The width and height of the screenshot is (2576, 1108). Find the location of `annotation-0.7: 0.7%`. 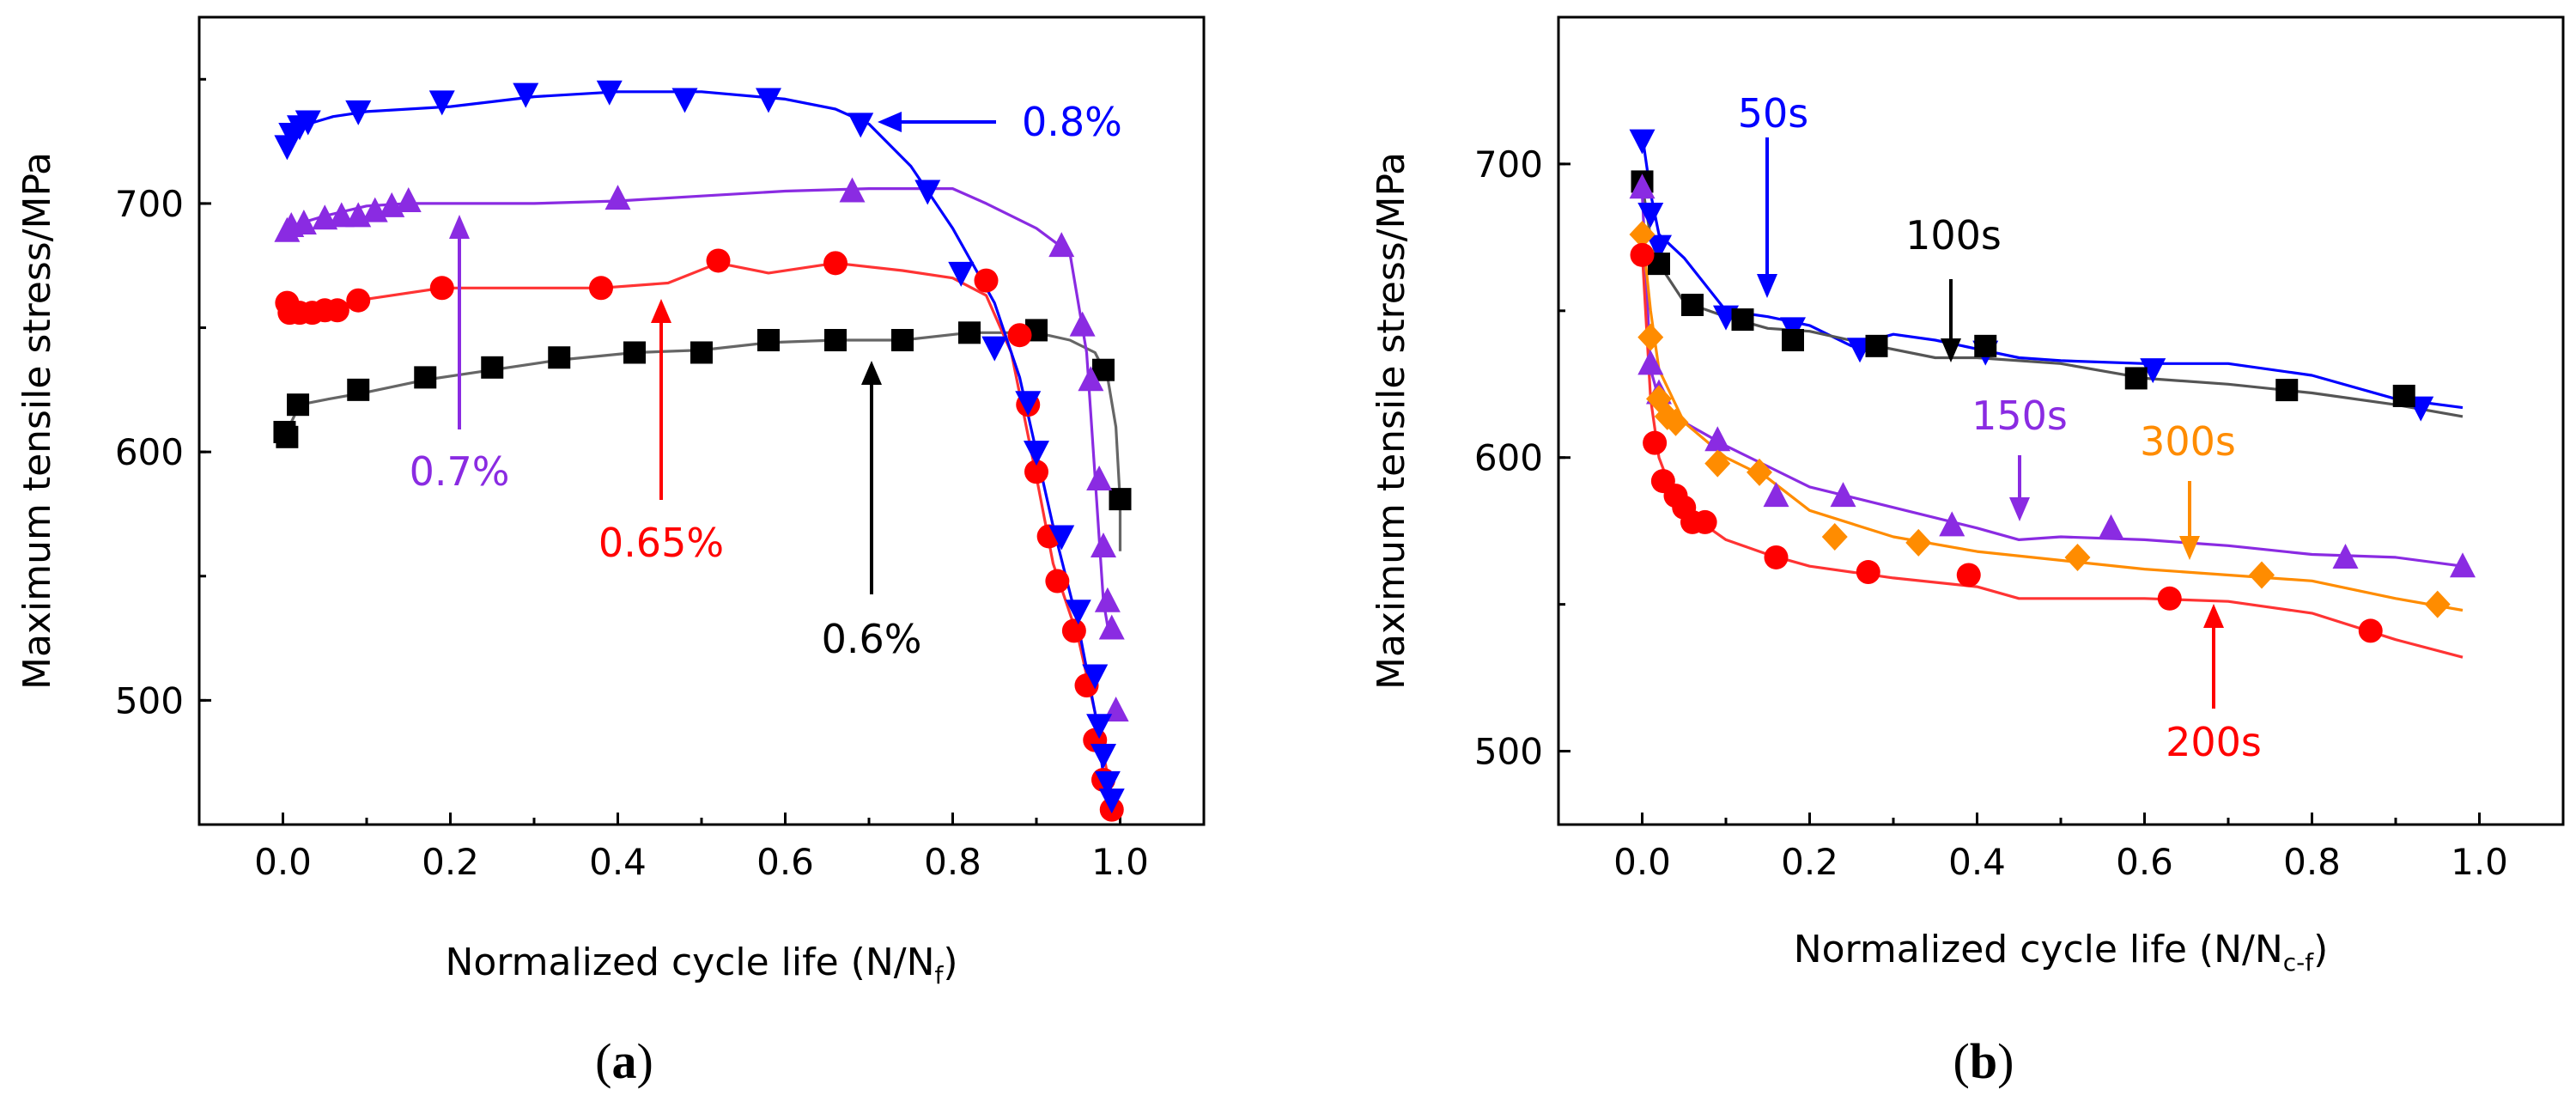

annotation-0.7: 0.7% is located at coordinates (460, 355).